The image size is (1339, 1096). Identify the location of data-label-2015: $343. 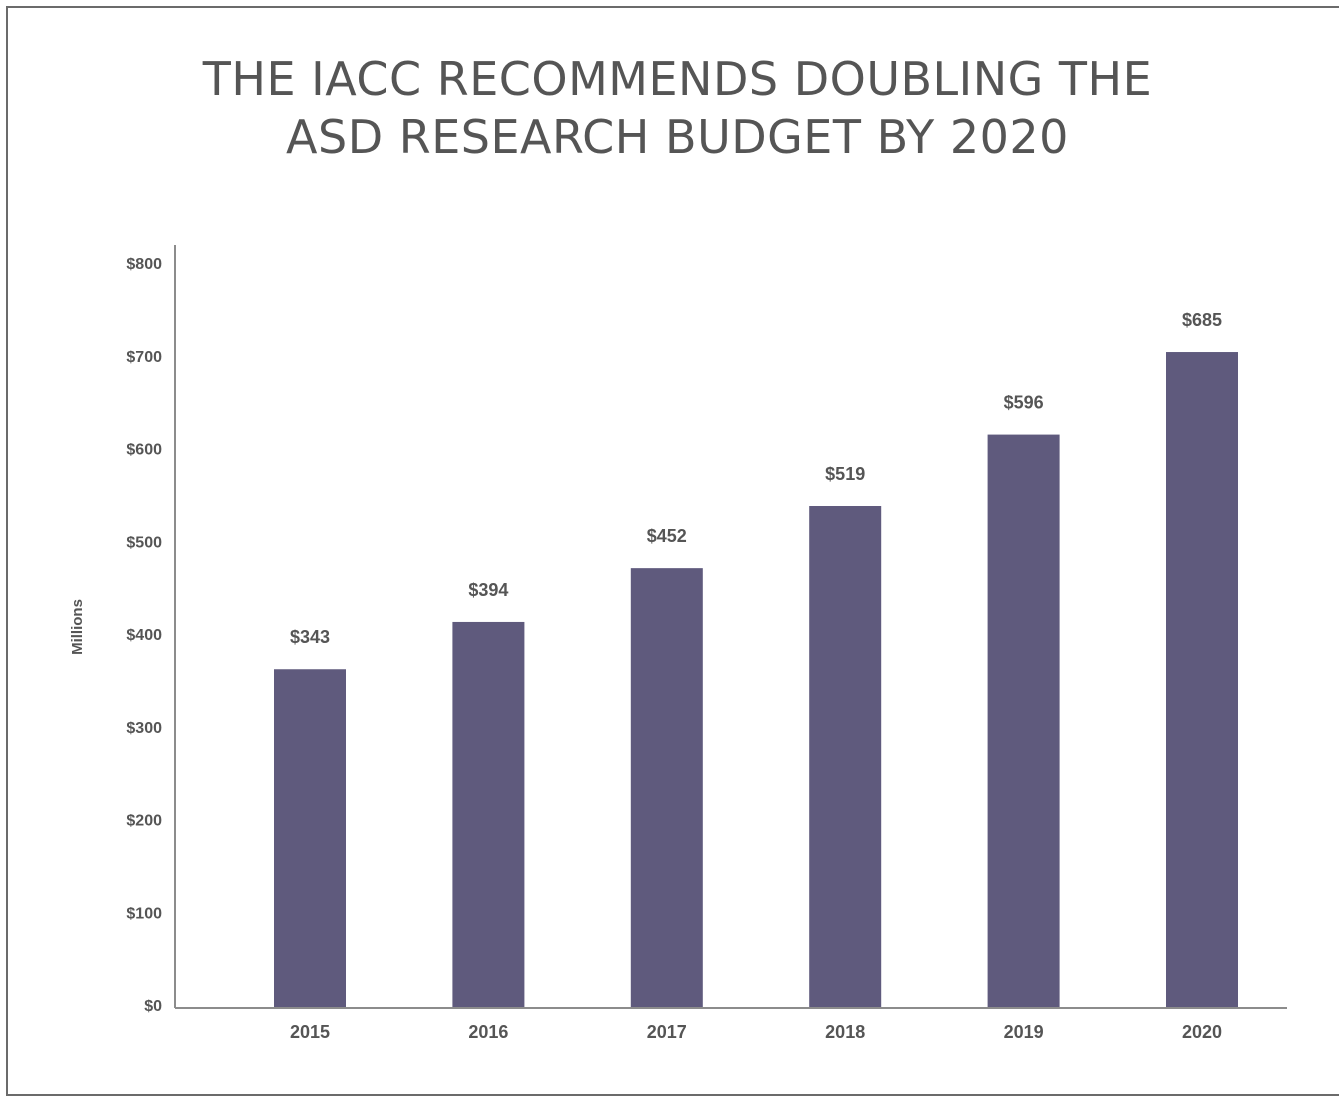
(310, 637).